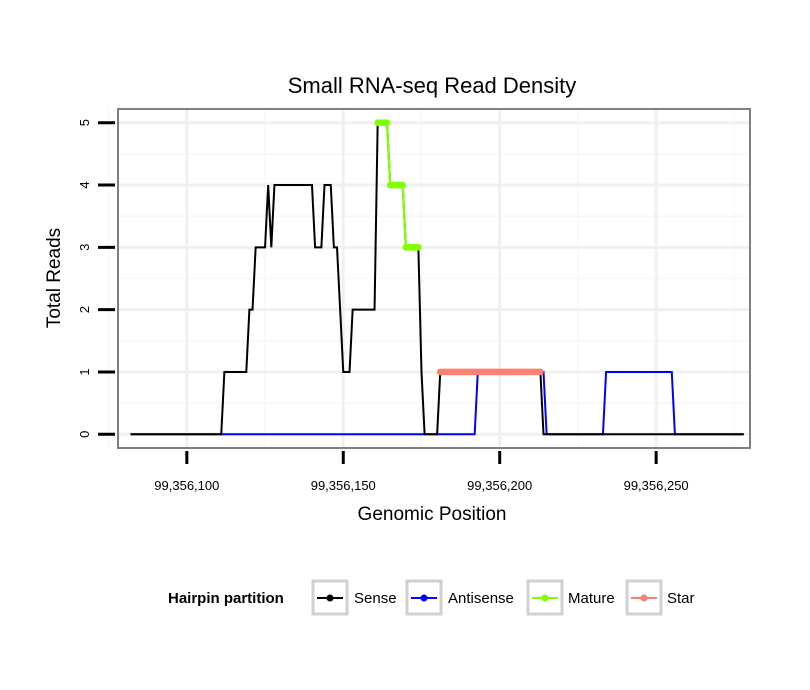 This screenshot has width=810, height=690. I want to click on legend-label: Mature, so click(591, 598).